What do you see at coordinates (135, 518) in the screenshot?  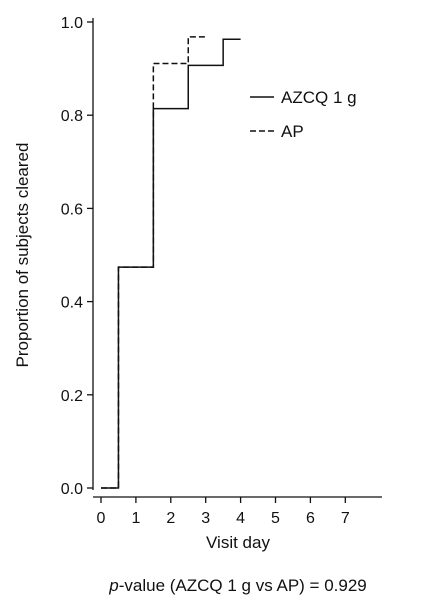 I see `x-tick-label-1: 1` at bounding box center [135, 518].